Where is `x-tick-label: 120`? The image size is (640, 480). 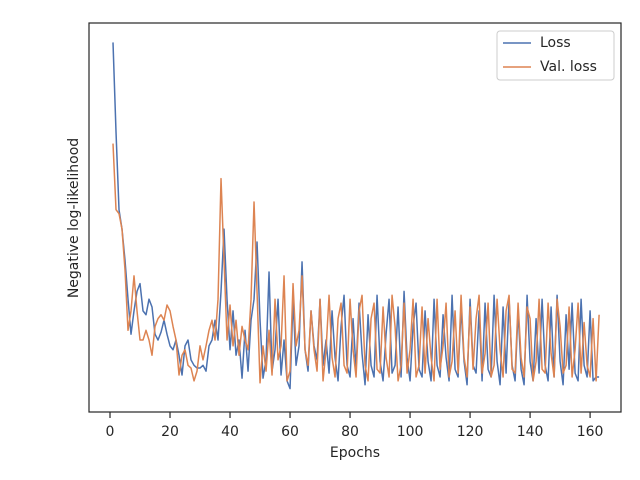 x-tick-label: 120 is located at coordinates (470, 432).